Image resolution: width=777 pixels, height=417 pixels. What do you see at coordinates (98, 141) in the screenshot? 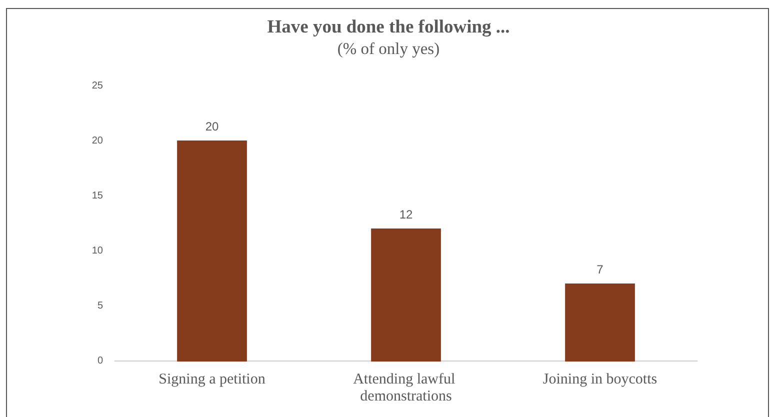
I see `y-tick-label: 20` at bounding box center [98, 141].